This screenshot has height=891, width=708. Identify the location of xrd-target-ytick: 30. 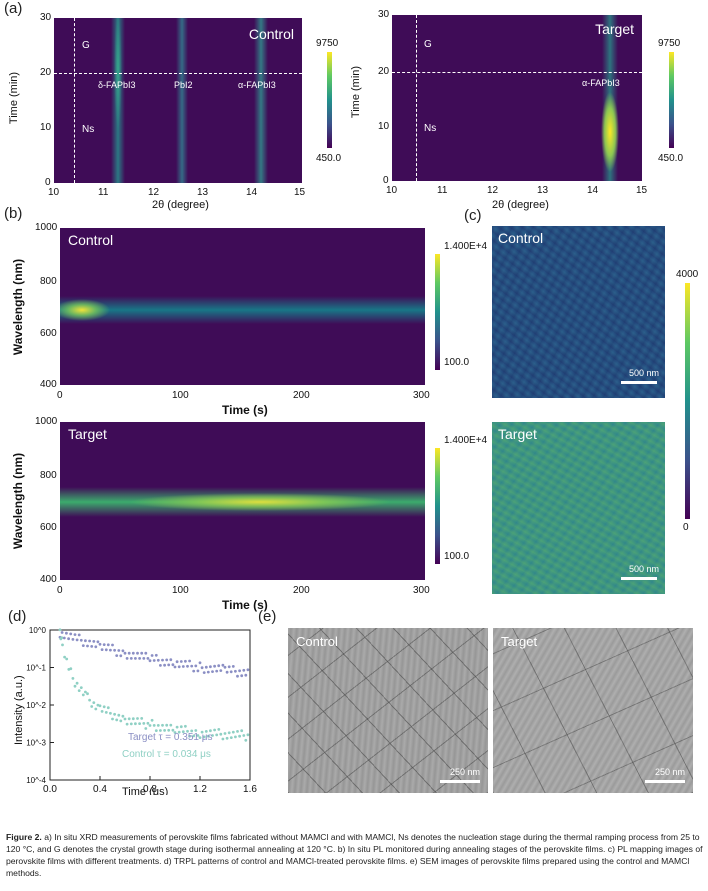
(384, 14).